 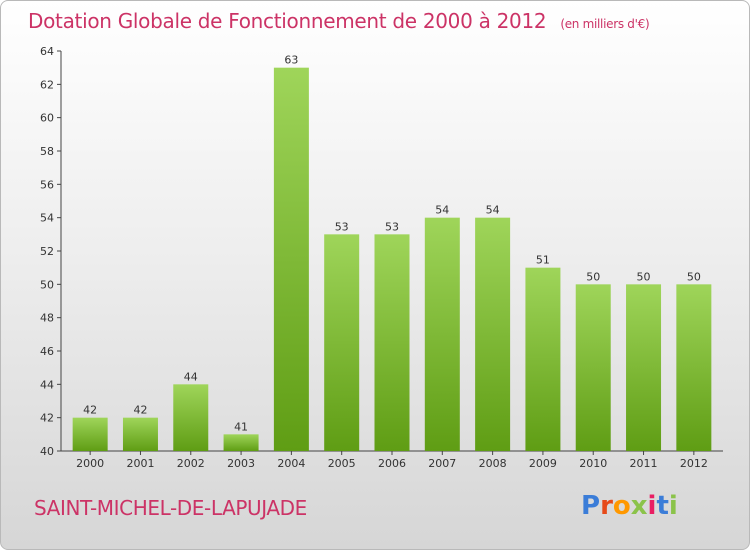 What do you see at coordinates (543, 463) in the screenshot?
I see `x-tick-label: 2009` at bounding box center [543, 463].